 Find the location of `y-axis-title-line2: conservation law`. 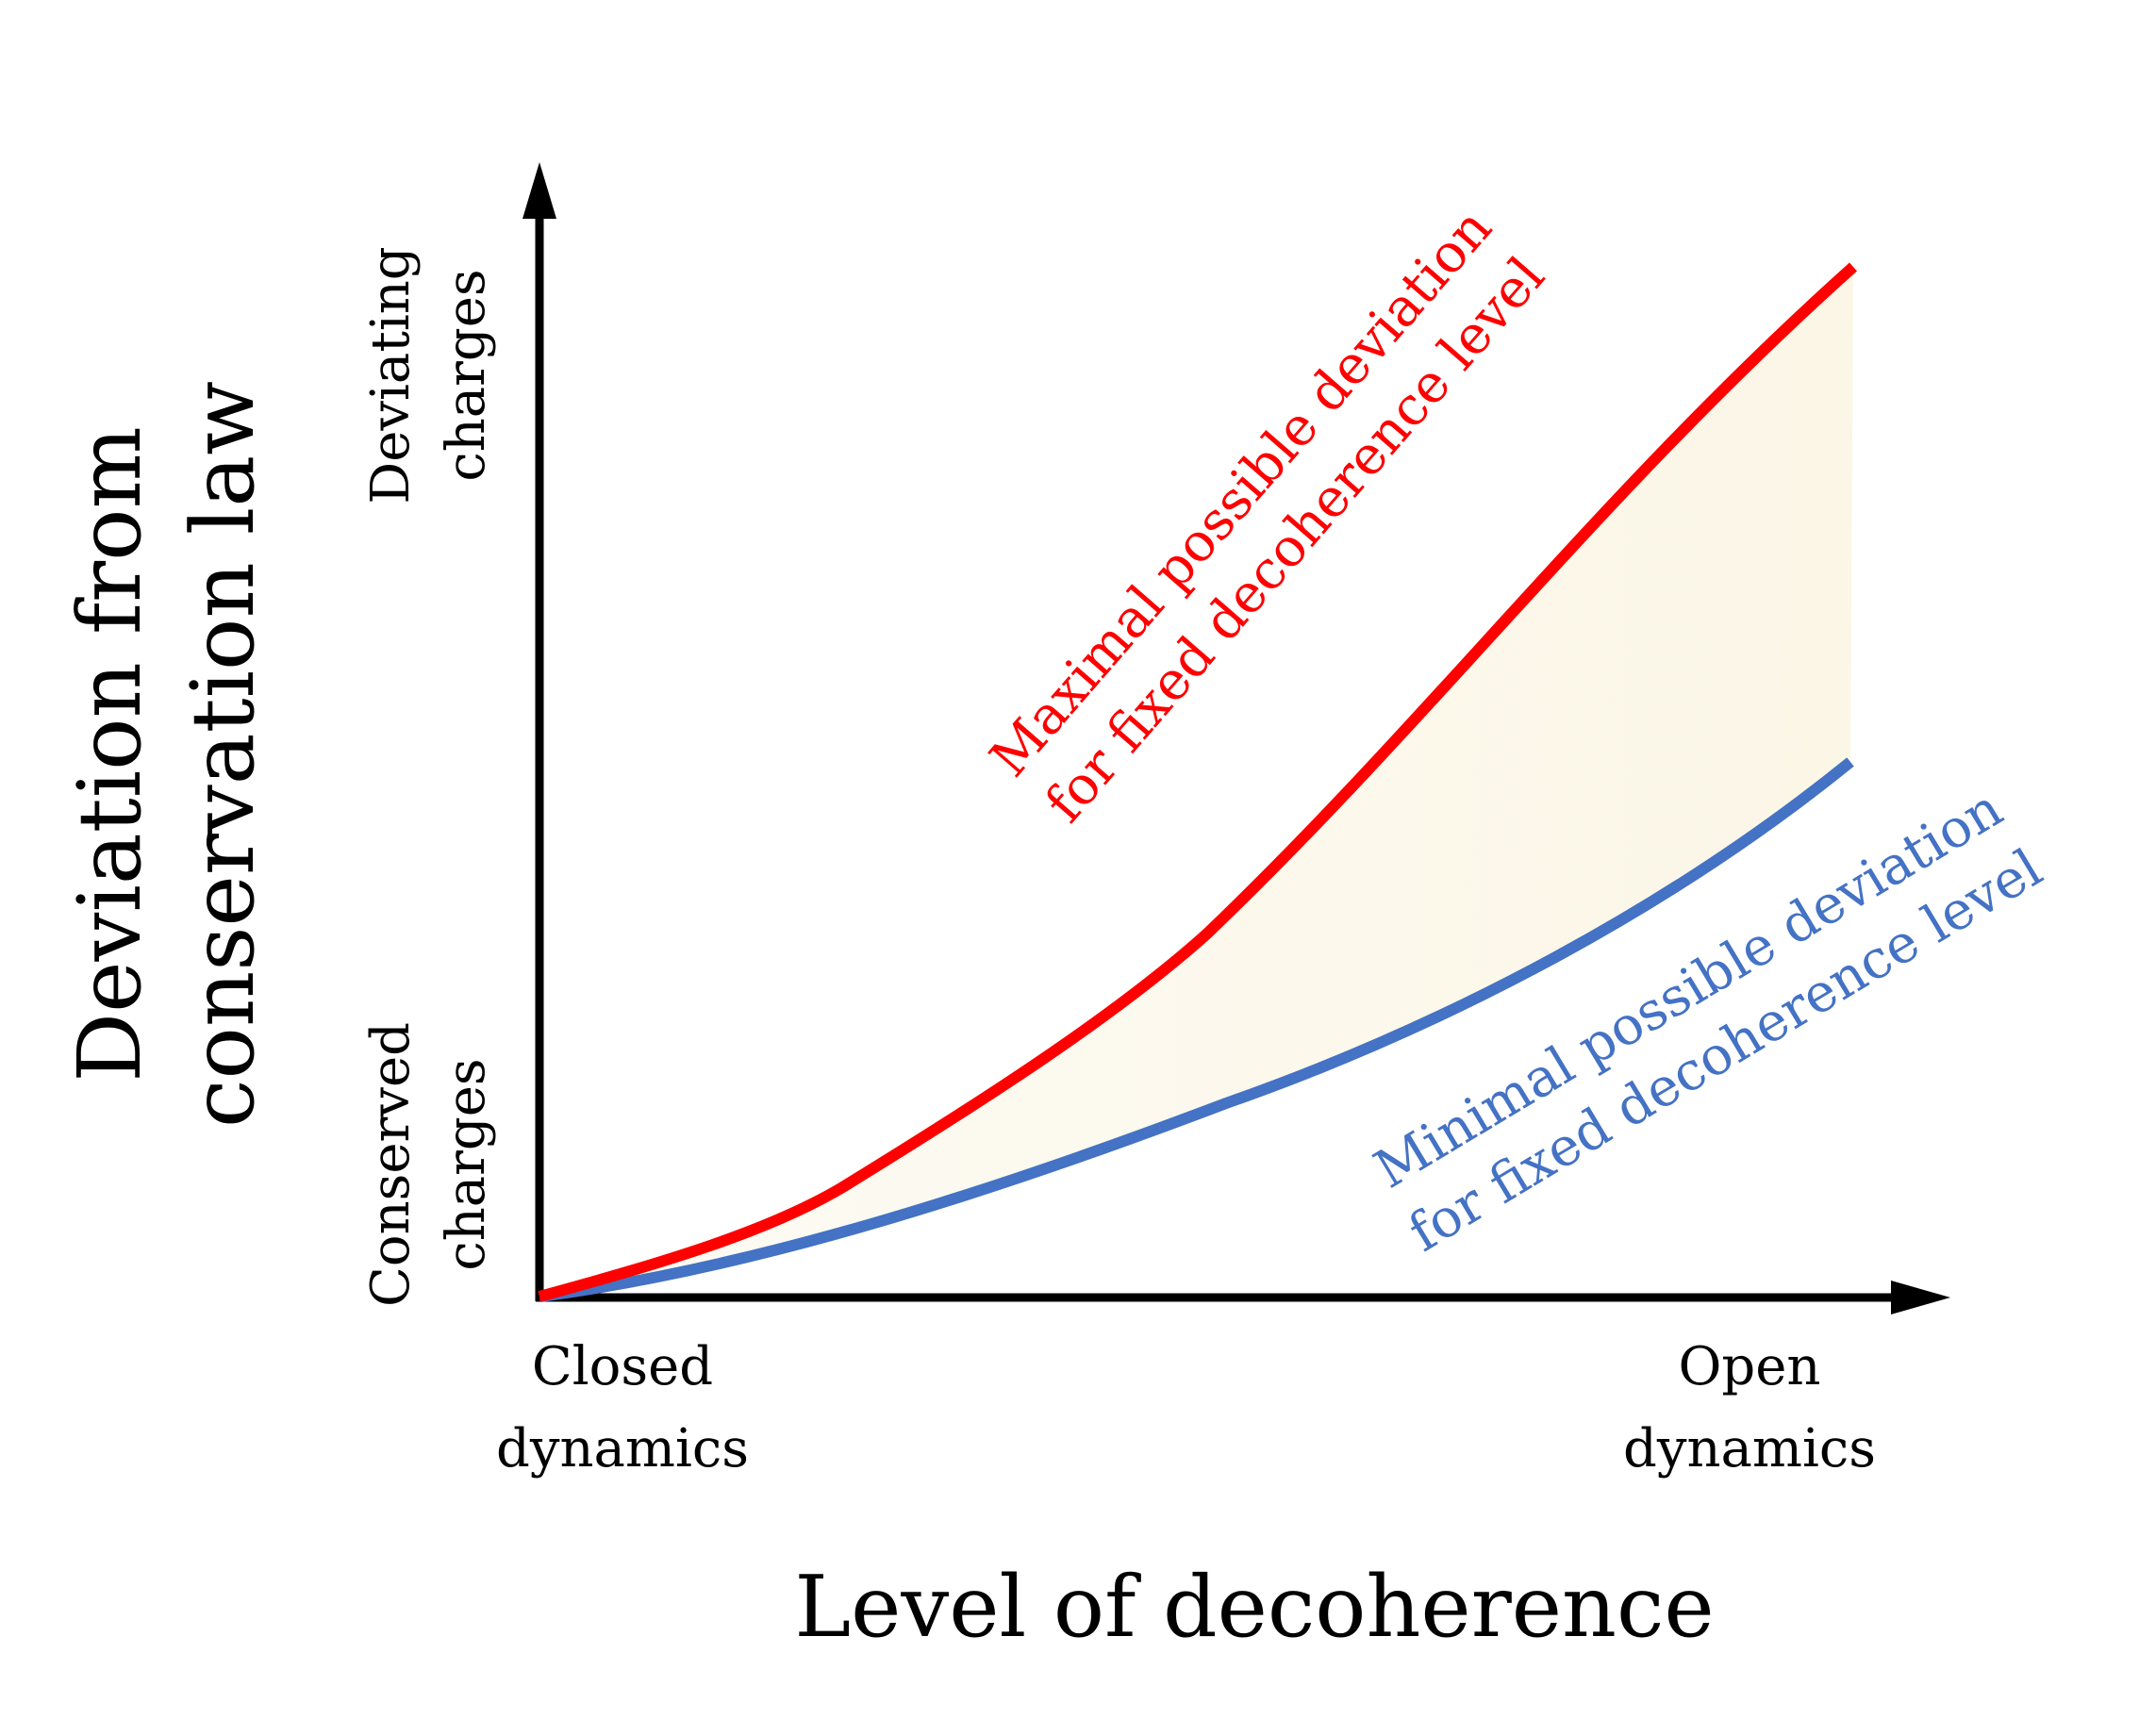

y-axis-title-line2: conservation law is located at coordinates (223, 754).